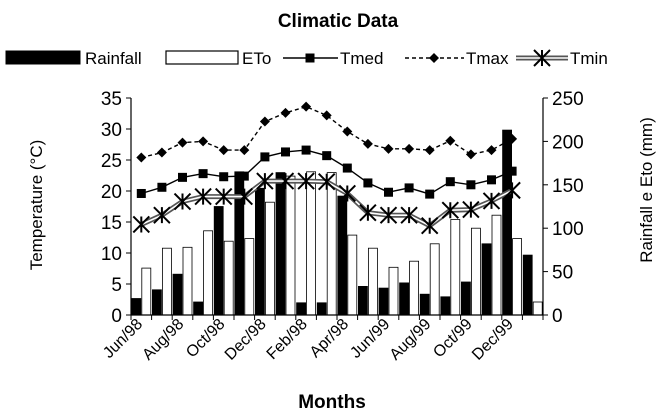 This screenshot has width=665, height=416. Describe the element at coordinates (205, 338) in the screenshot. I see `x-tick-label: Oct/98` at that location.